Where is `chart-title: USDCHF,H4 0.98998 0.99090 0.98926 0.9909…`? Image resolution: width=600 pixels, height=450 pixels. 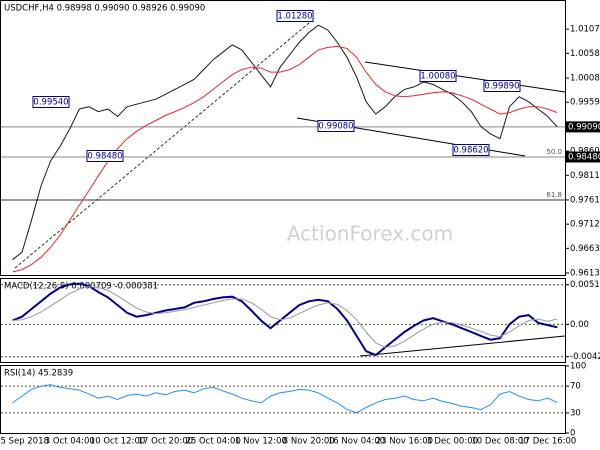 chart-title: USDCHF,H4 0.98998 0.99090 0.98926 0.9909… is located at coordinates (104, 9).